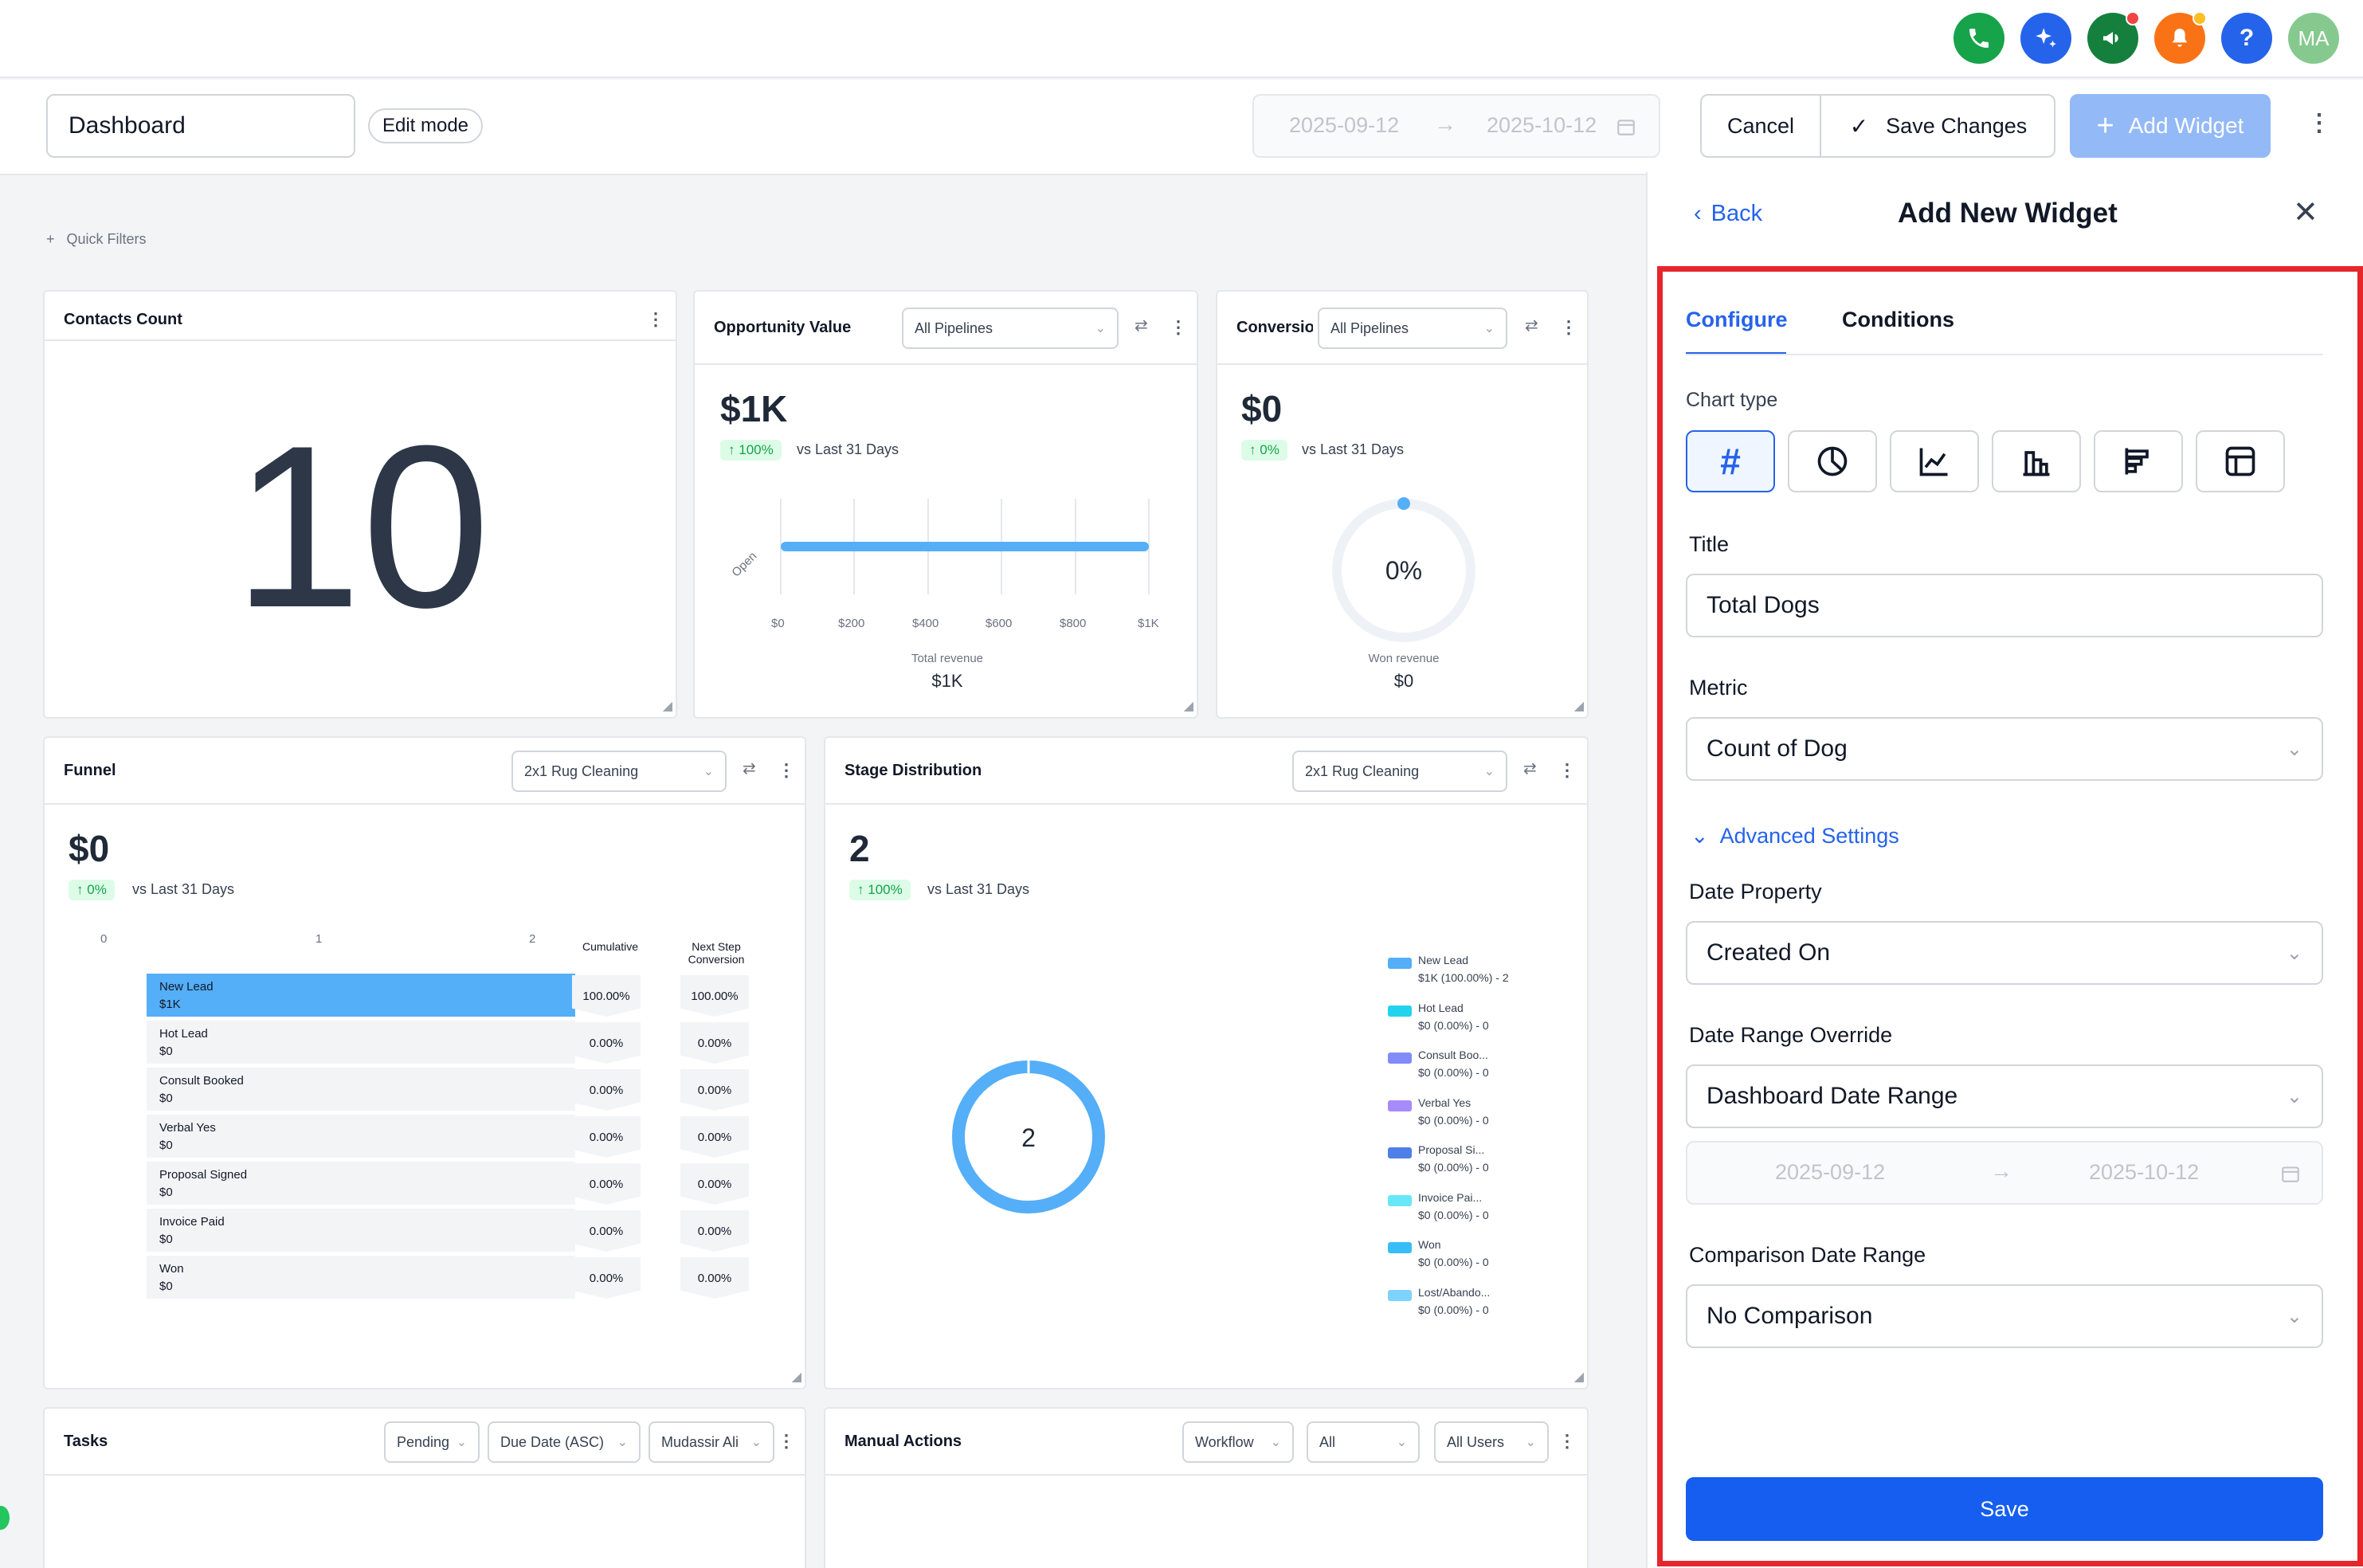 The image size is (2363, 1568). I want to click on status-select: Pending ⌄, so click(432, 1442).